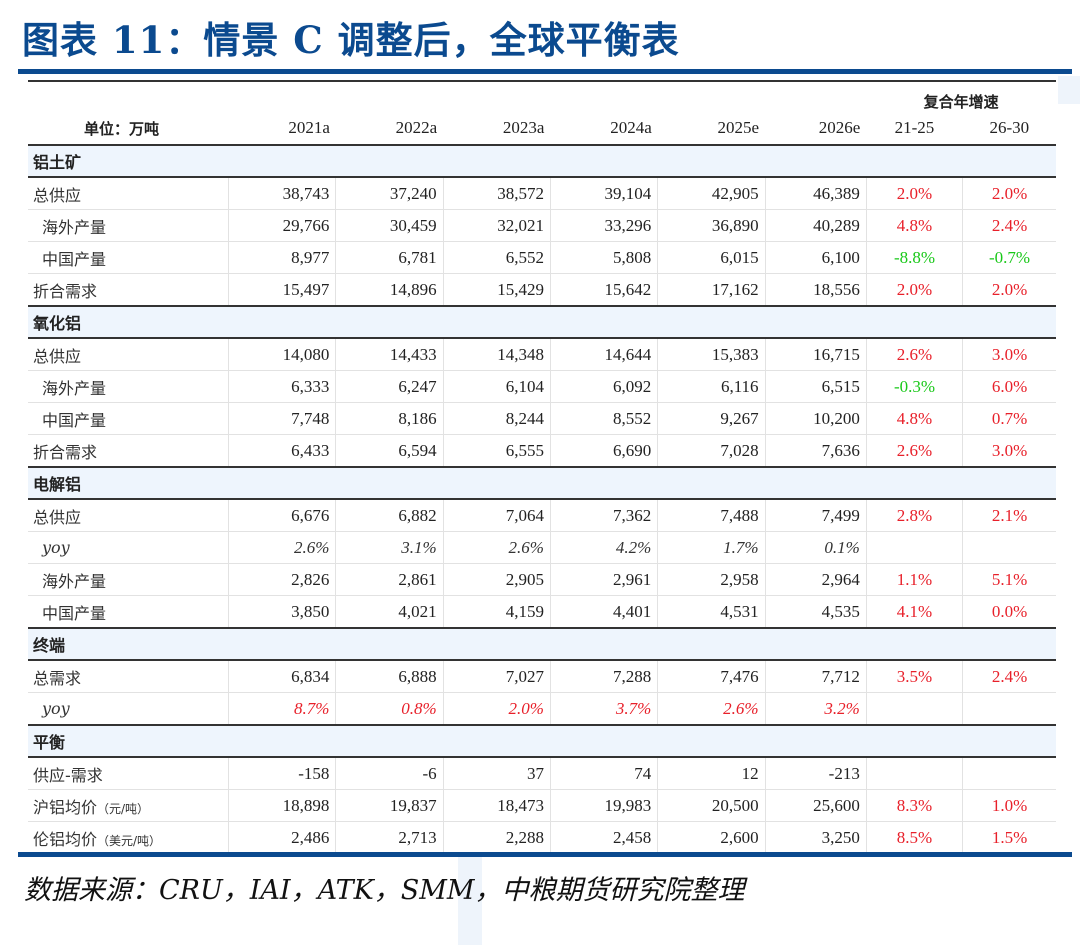  Describe the element at coordinates (914, 418) in the screenshot. I see `cagr-cell: 4.8%` at that location.